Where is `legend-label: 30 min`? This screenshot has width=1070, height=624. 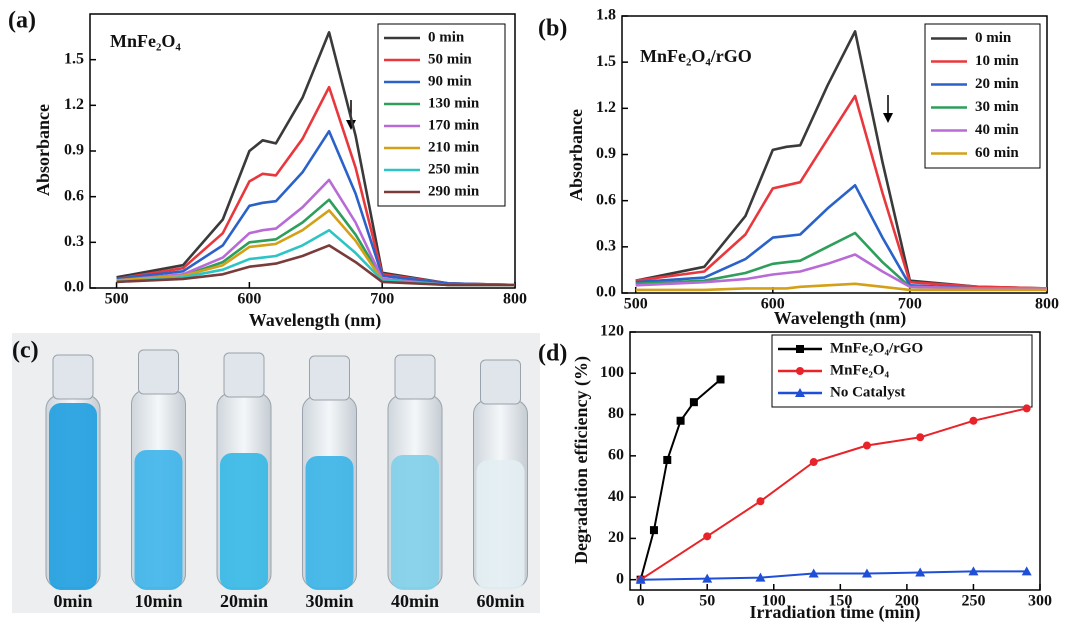
legend-label: 30 min is located at coordinates (997, 107).